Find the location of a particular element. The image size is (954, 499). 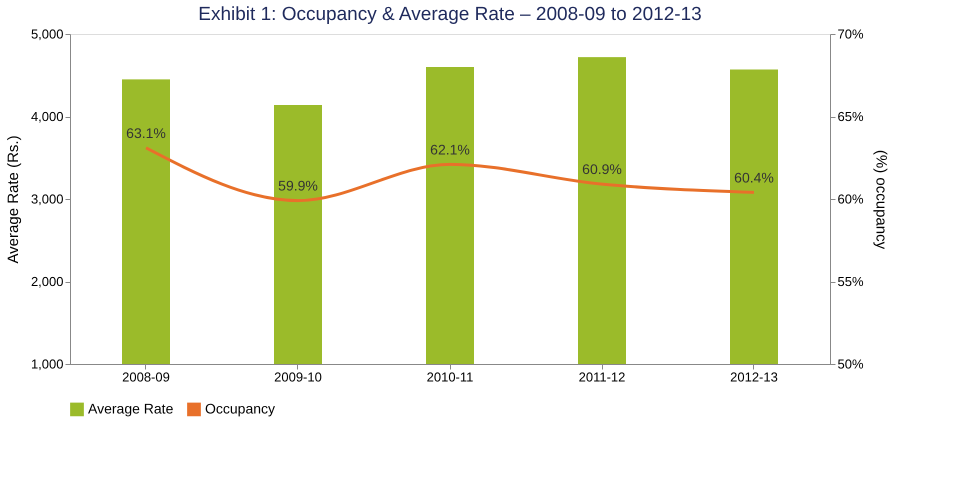

x-tick-label: 2009-10 is located at coordinates (298, 377).